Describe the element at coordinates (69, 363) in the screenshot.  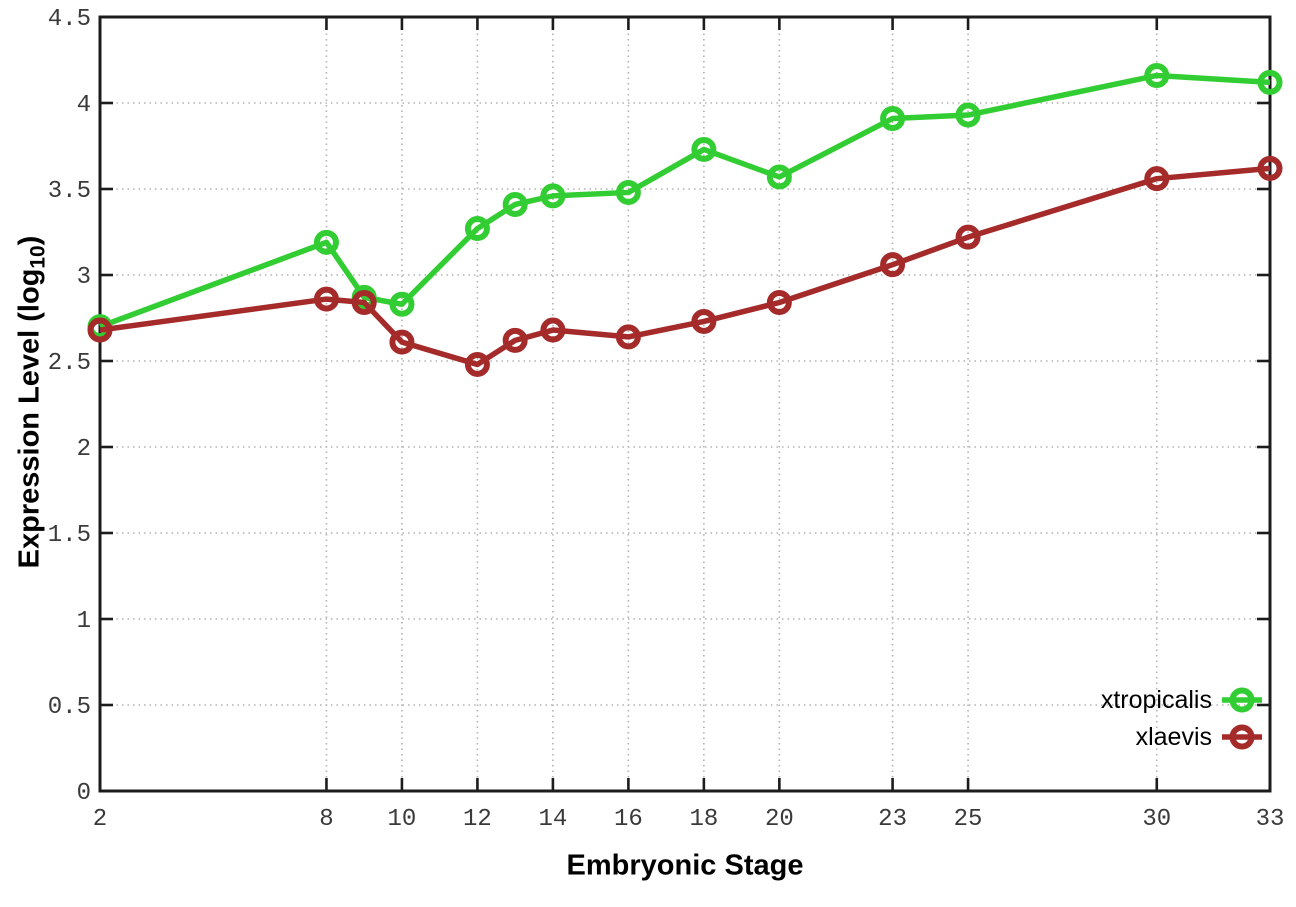
I see `y-tick-label: 2.5` at that location.